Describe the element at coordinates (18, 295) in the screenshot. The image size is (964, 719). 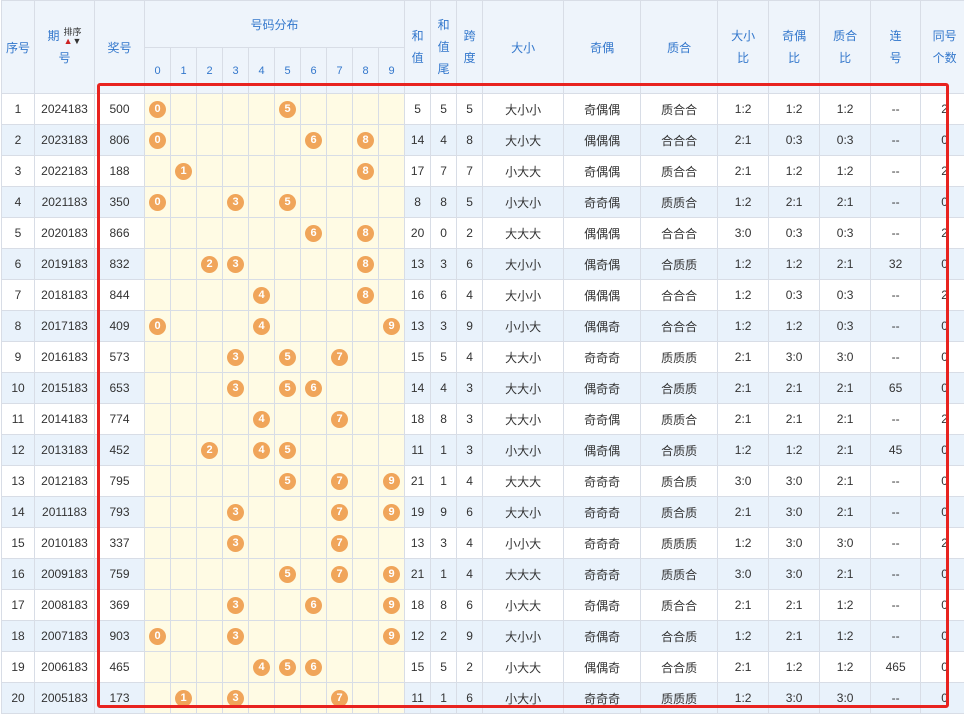
I see `cell-seq: 7` at that location.